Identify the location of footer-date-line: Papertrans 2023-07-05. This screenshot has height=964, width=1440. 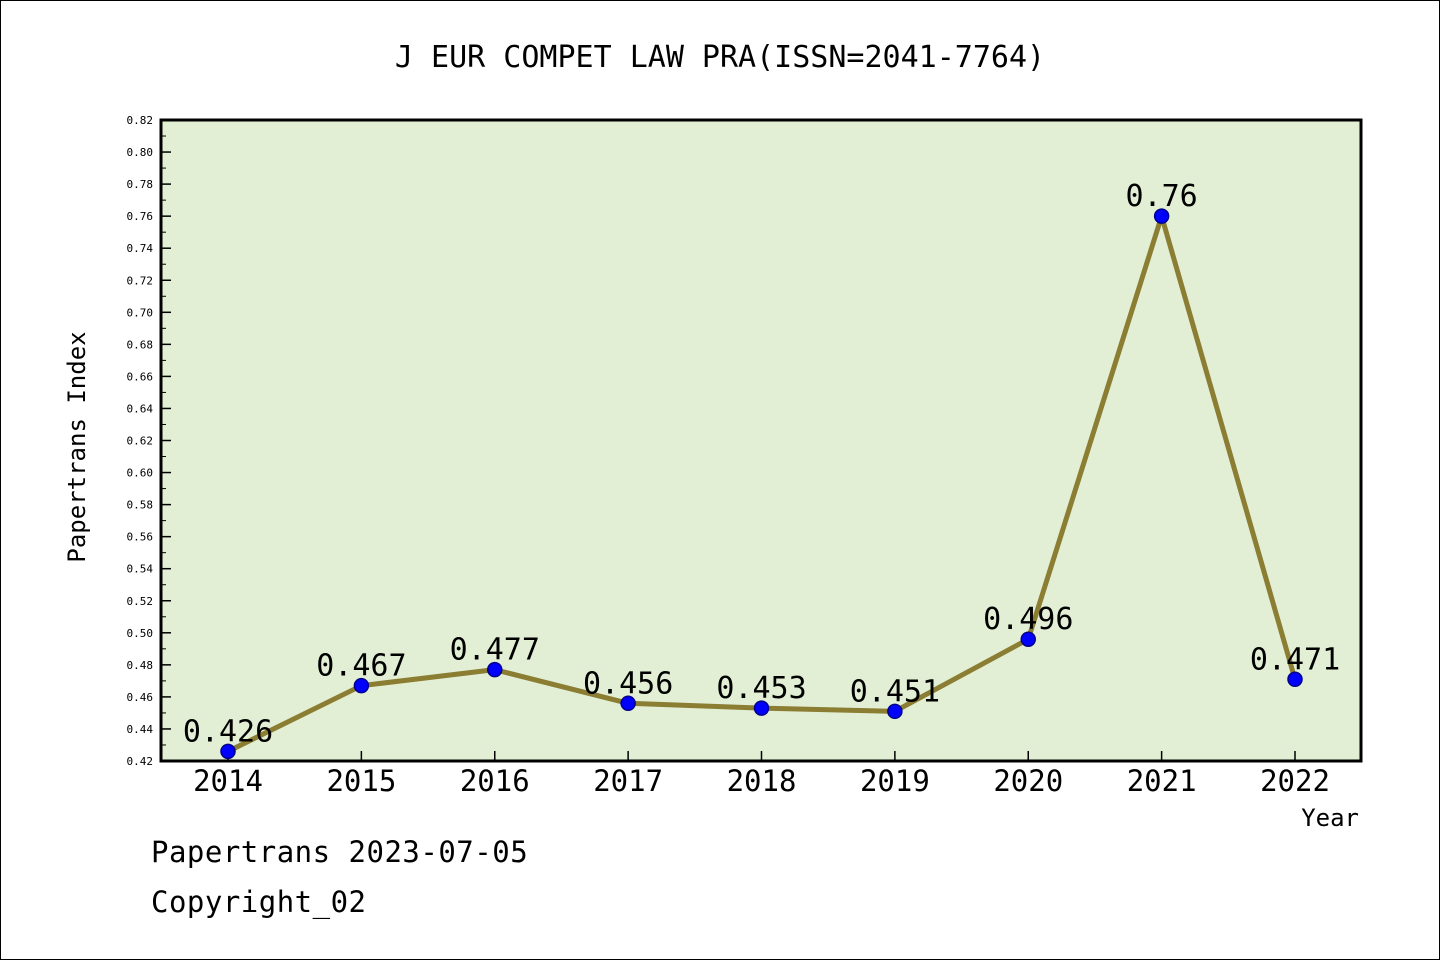
(340, 852).